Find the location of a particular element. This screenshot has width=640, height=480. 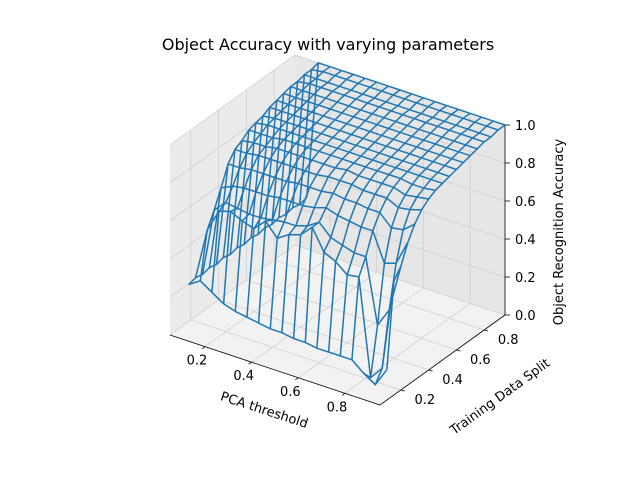

y-tick-label: 0.2 is located at coordinates (424, 400).